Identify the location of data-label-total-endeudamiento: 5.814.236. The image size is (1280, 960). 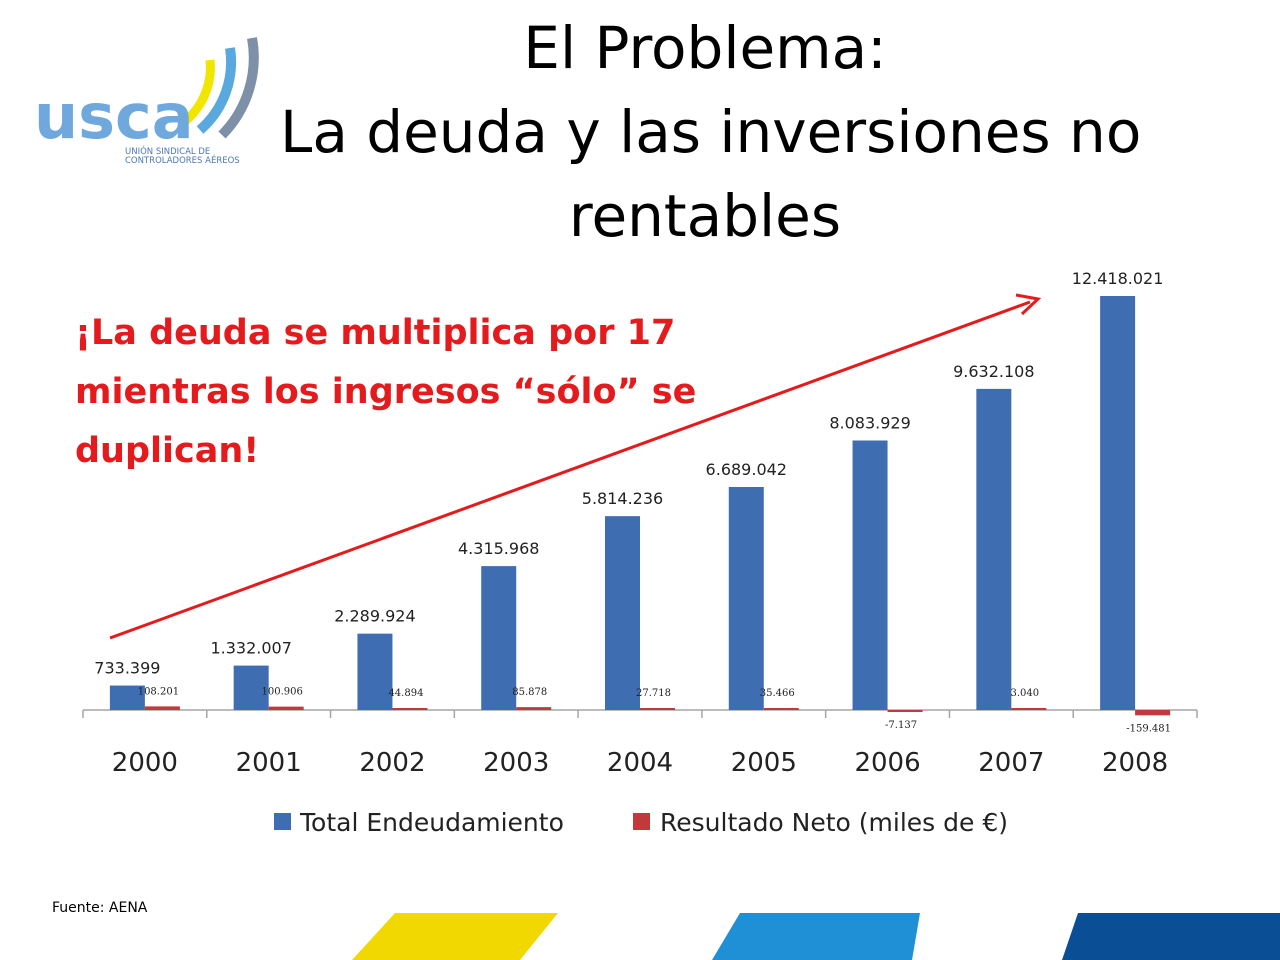
(622, 498).